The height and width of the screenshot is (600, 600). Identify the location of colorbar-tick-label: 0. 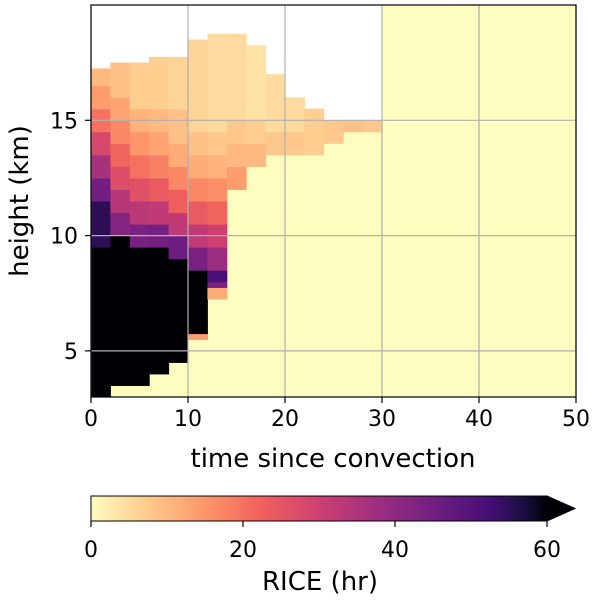
(91, 550).